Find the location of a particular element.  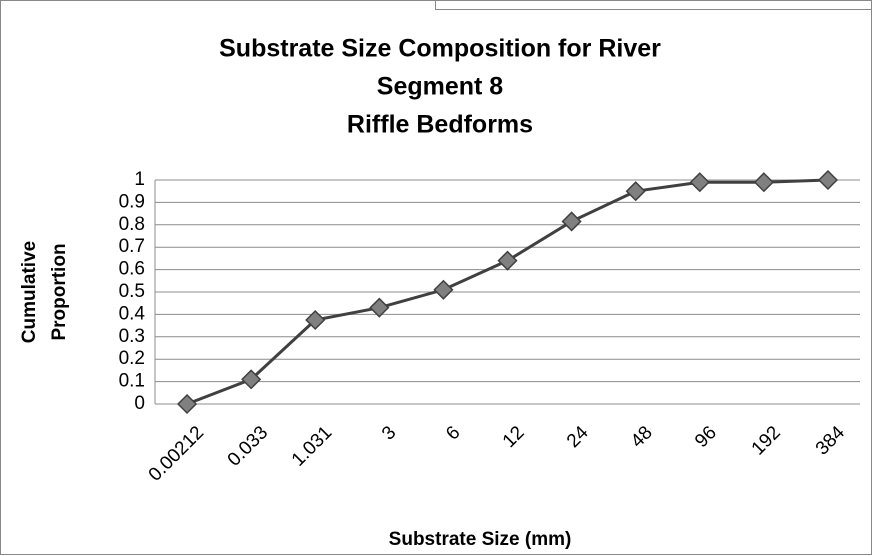

chart-title: Riffle Bedforms is located at coordinates (440, 125).